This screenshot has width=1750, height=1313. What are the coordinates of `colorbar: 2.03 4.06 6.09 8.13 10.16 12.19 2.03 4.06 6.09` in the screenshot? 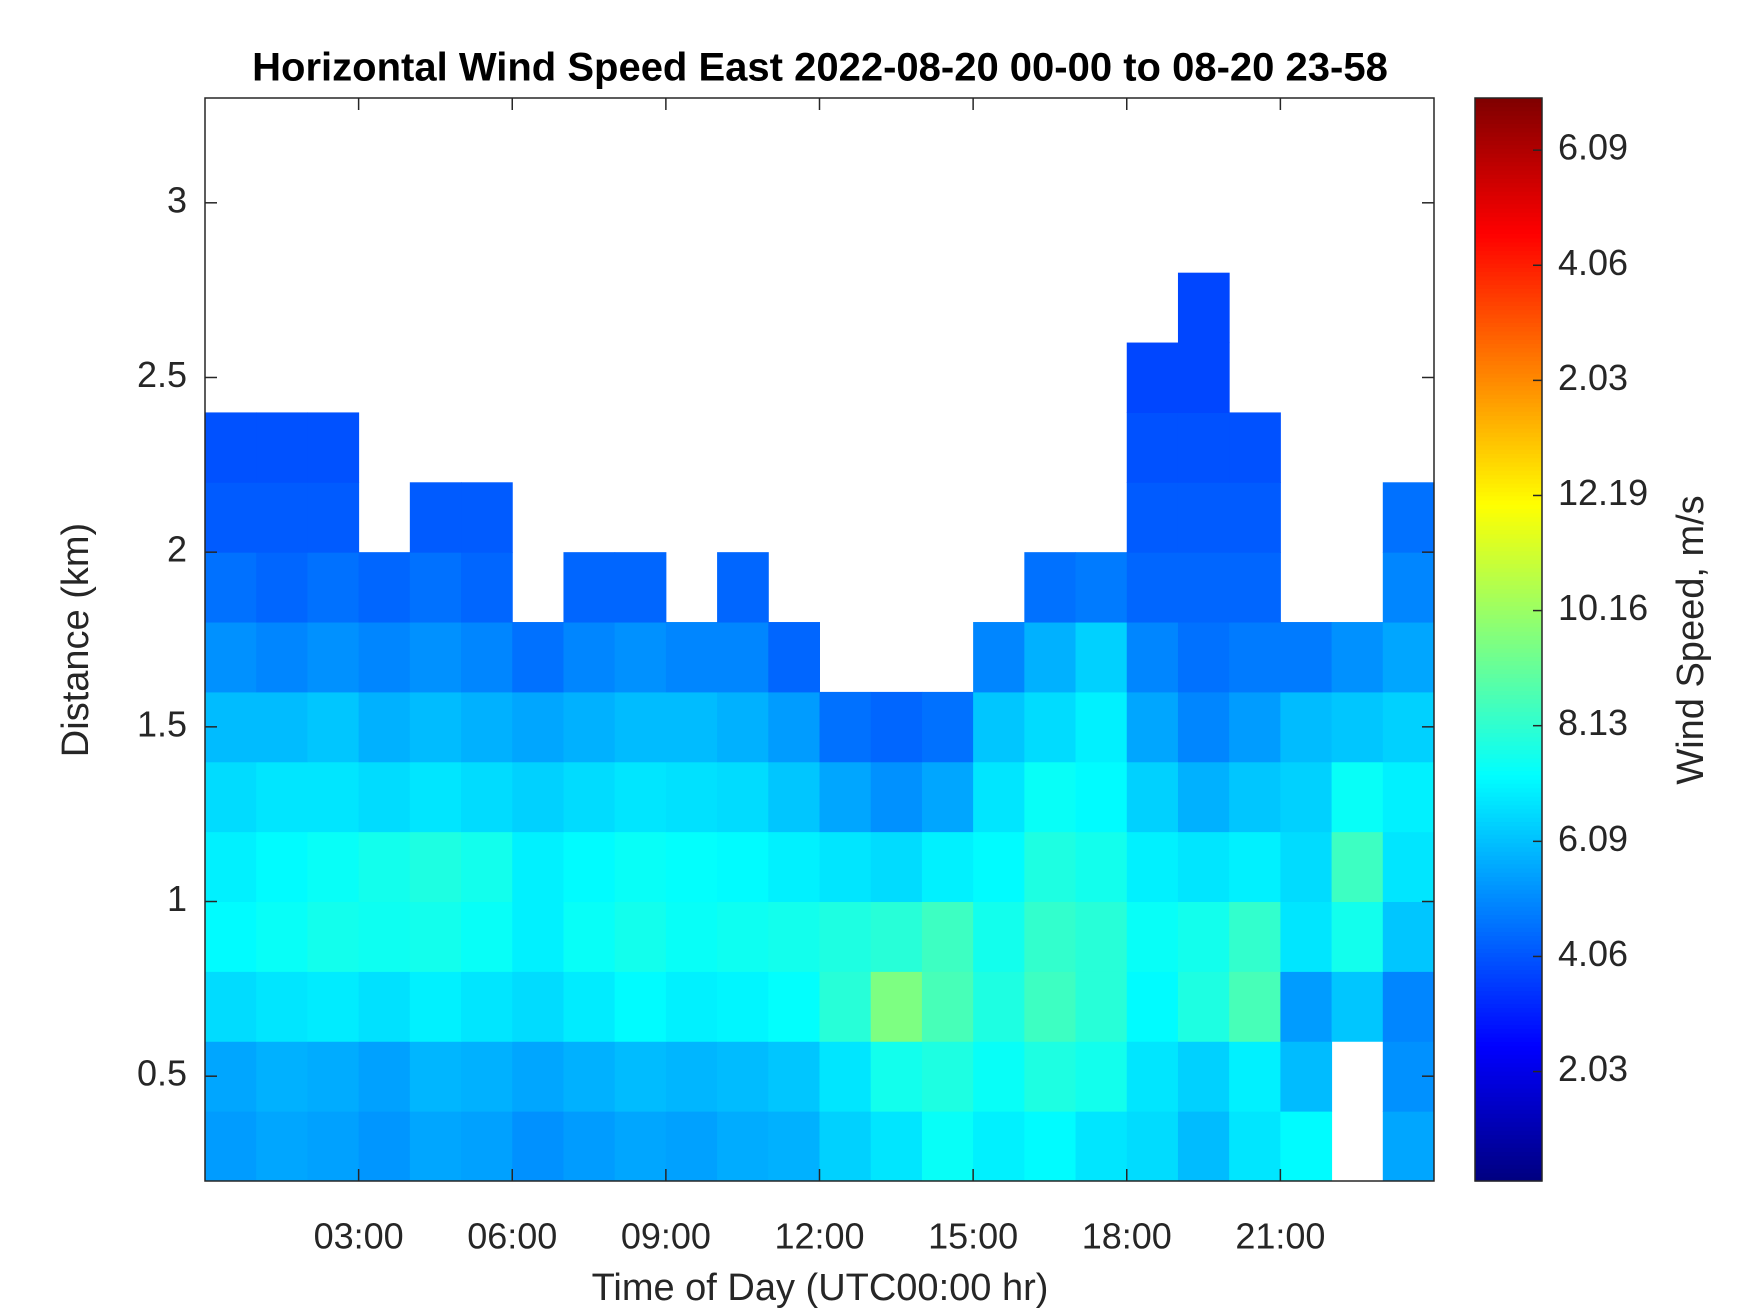 It's located at (1561, 639).